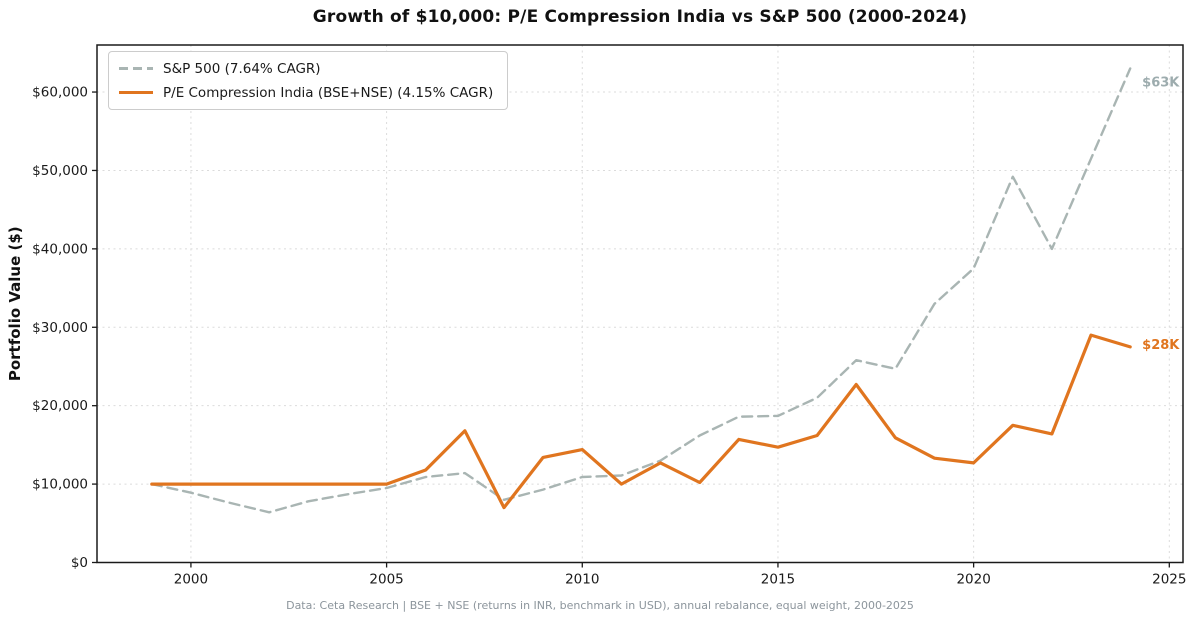 The width and height of the screenshot is (1200, 625). What do you see at coordinates (1169, 580) in the screenshot?
I see `x-tick-label: 2025` at bounding box center [1169, 580].